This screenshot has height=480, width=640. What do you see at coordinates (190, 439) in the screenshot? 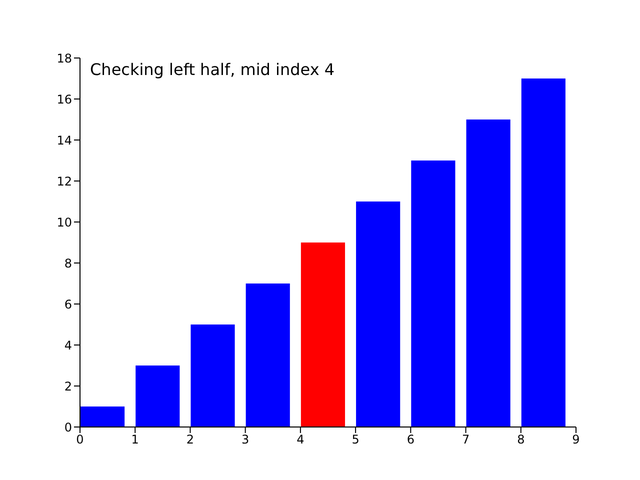
I see `x-tick-label: 2` at bounding box center [190, 439].